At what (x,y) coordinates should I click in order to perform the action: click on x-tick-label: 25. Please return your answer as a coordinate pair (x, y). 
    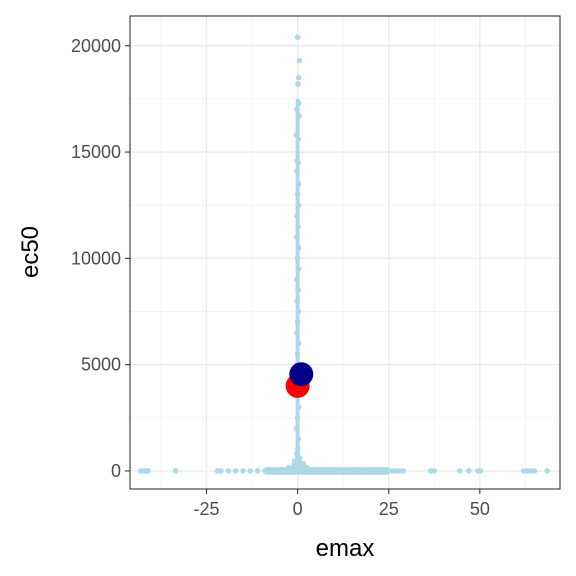
    Looking at the image, I should click on (389, 509).